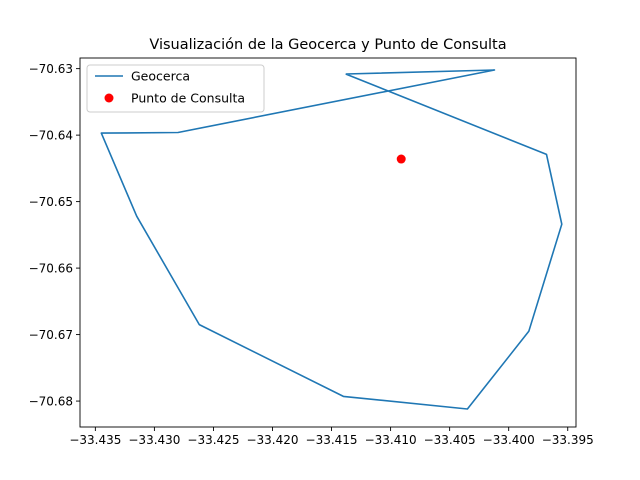 The width and height of the screenshot is (640, 480). I want to click on legend-label: Punto de Consulta, so click(188, 98).